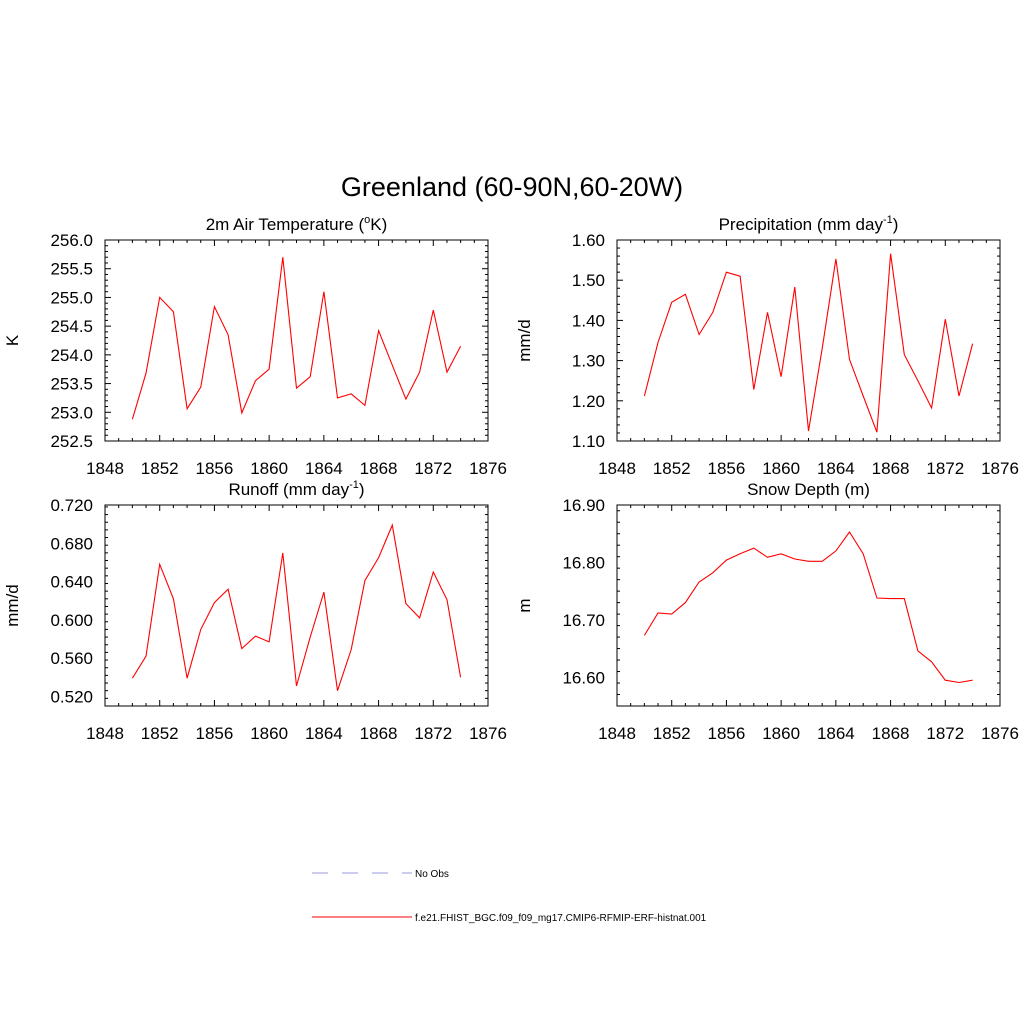  What do you see at coordinates (71, 441) in the screenshot?
I see `y-tick-label: 252.5` at bounding box center [71, 441].